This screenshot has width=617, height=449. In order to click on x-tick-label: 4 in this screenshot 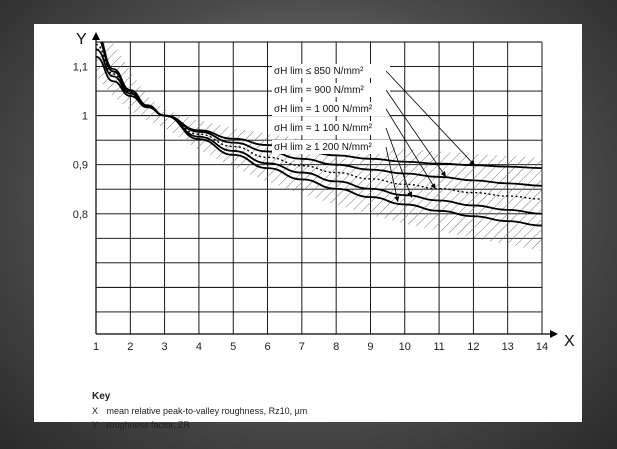, I will do `click(199, 347)`.